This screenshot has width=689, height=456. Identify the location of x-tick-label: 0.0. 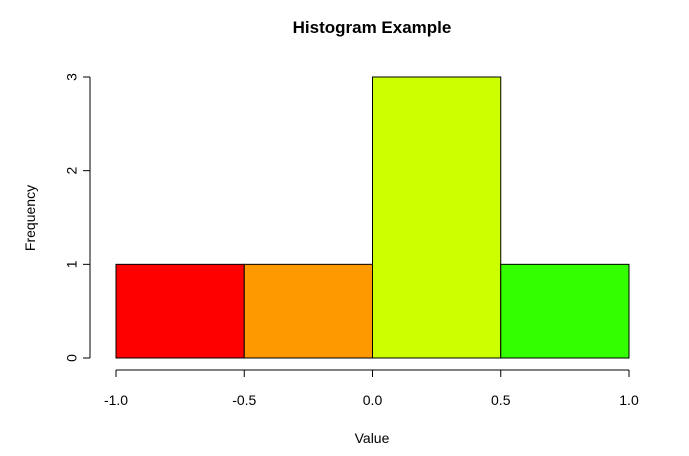
(373, 400).